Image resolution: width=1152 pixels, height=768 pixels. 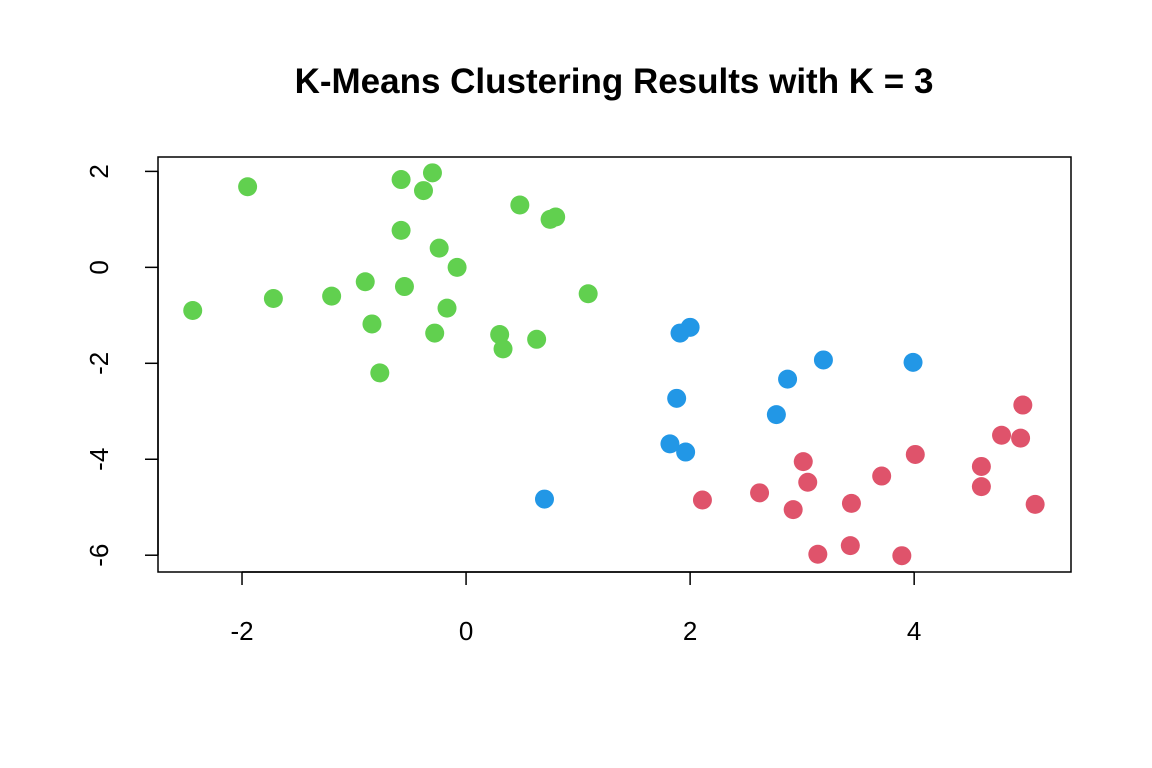 I want to click on y-tick-label: 2, so click(x=99, y=171).